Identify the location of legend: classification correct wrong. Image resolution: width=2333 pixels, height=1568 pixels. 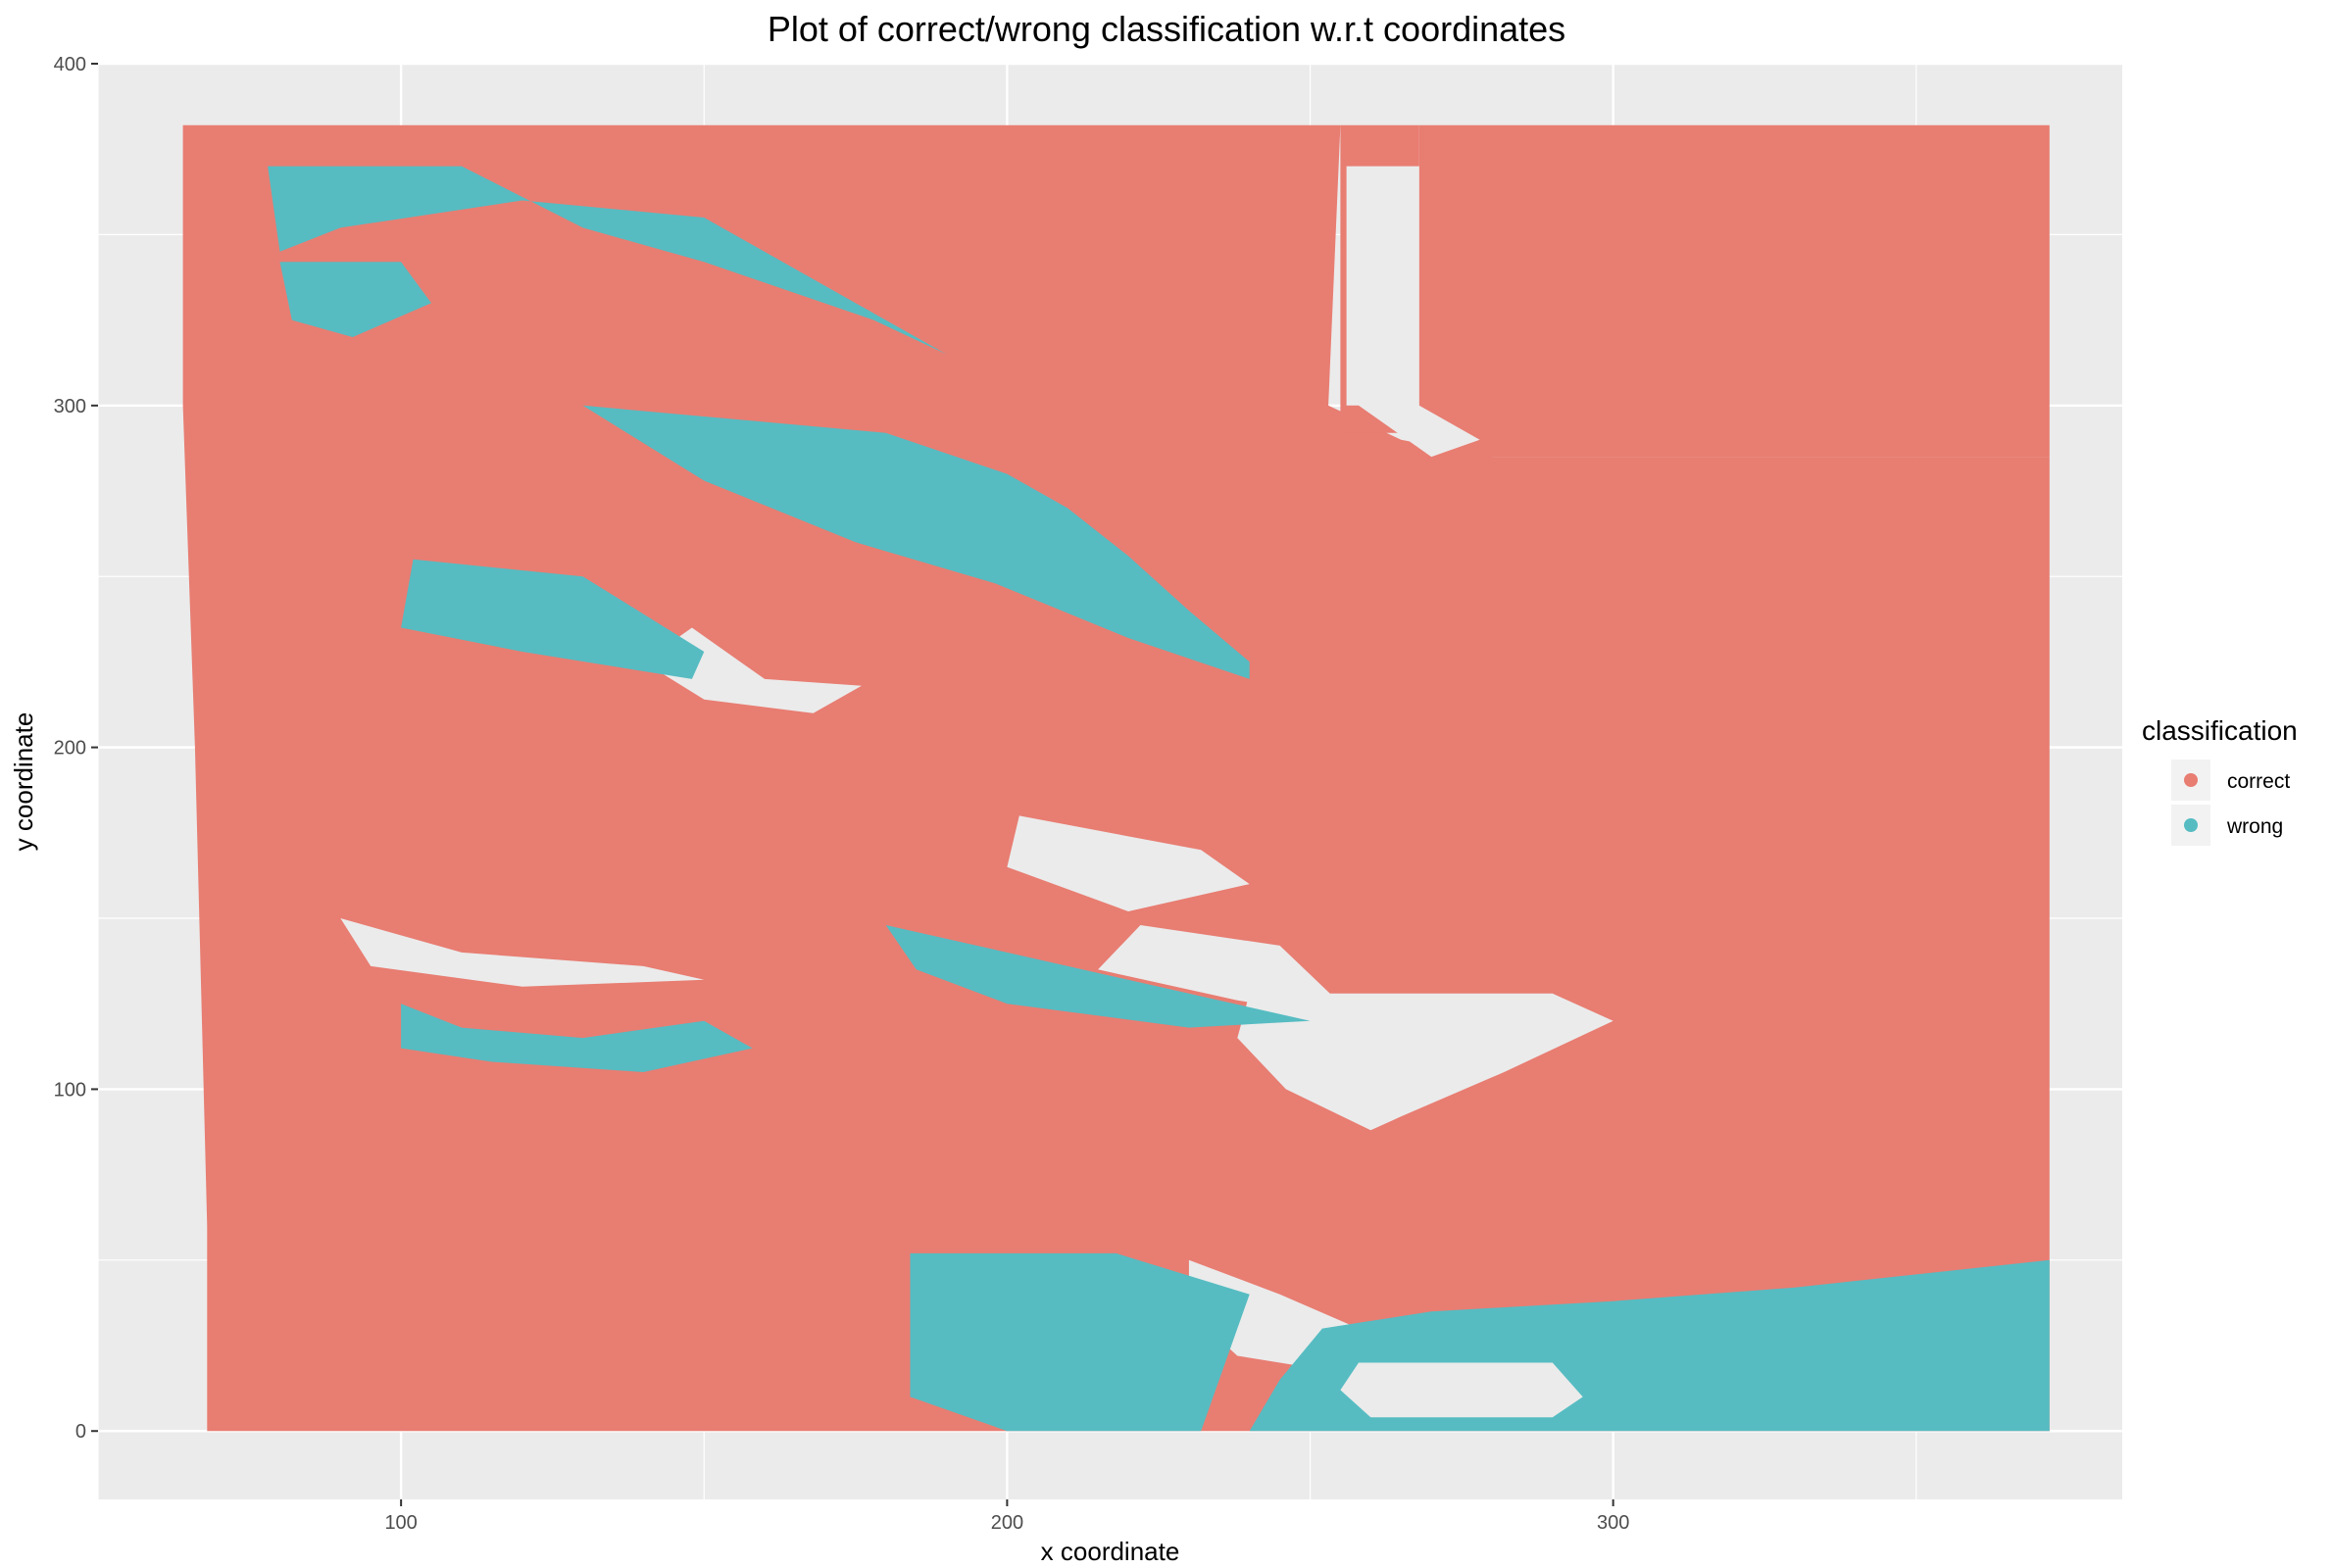
(2220, 780).